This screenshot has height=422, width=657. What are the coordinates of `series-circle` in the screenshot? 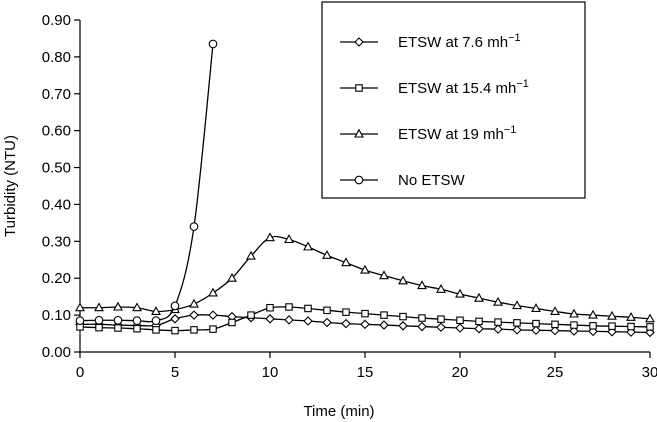 It's located at (146, 182).